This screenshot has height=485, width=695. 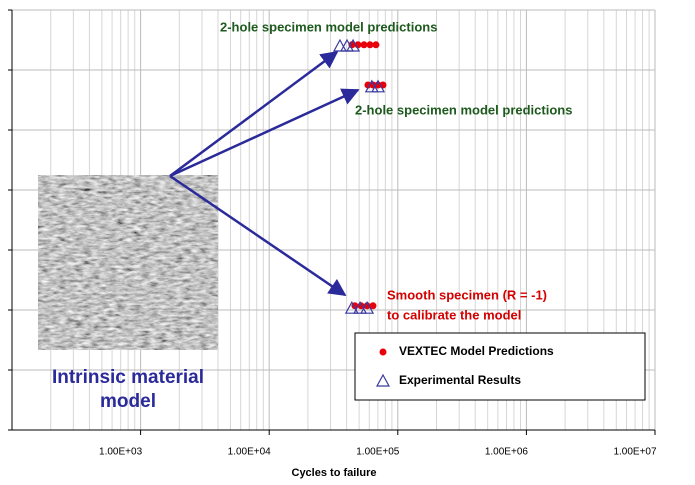 What do you see at coordinates (476, 351) in the screenshot?
I see `legend-label: VEXTEC Model Predictions` at bounding box center [476, 351].